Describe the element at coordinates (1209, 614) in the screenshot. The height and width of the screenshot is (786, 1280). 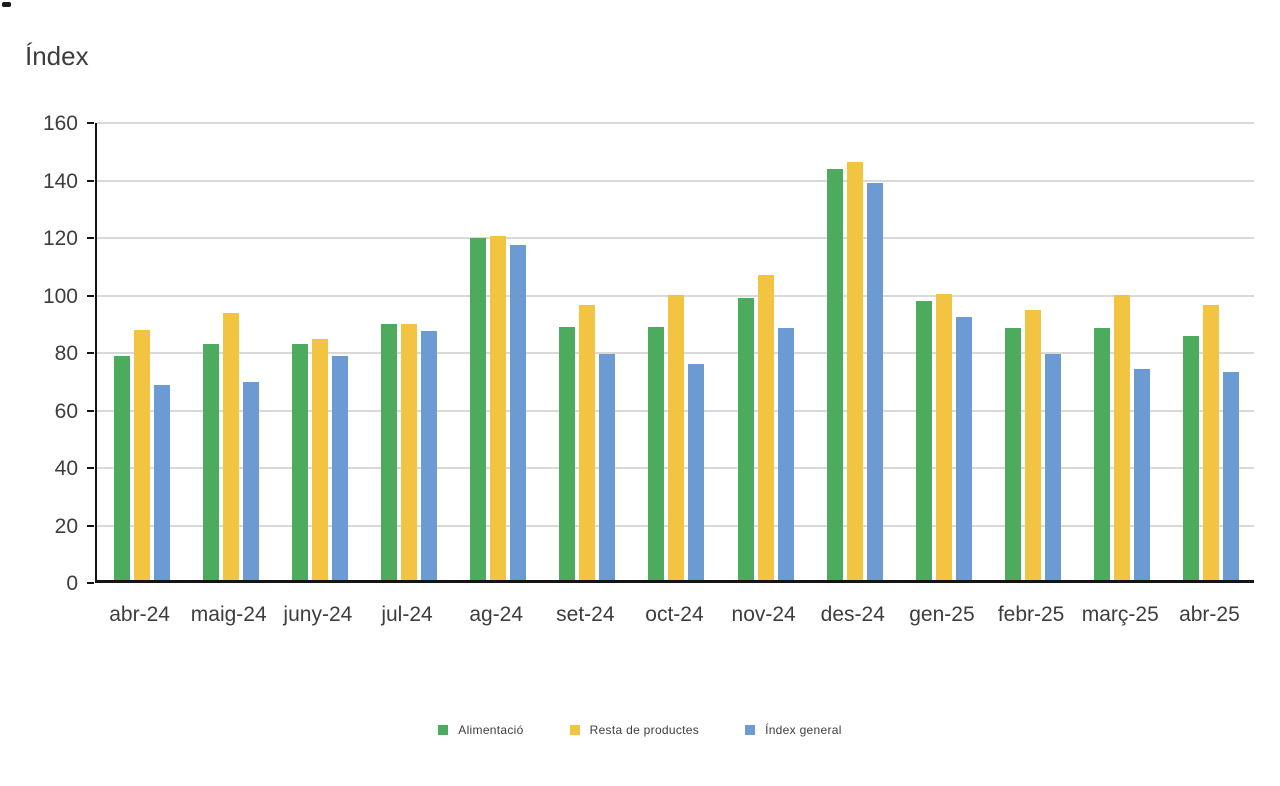
I see `x-axis-label-abr-25: abr-25` at that location.